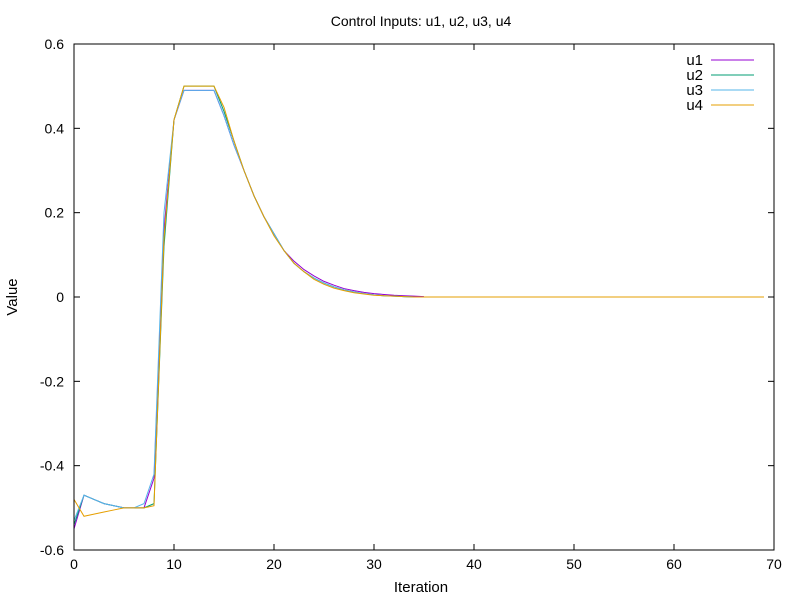 The image size is (800, 600). I want to click on y-tick-label: 0, so click(60, 297).